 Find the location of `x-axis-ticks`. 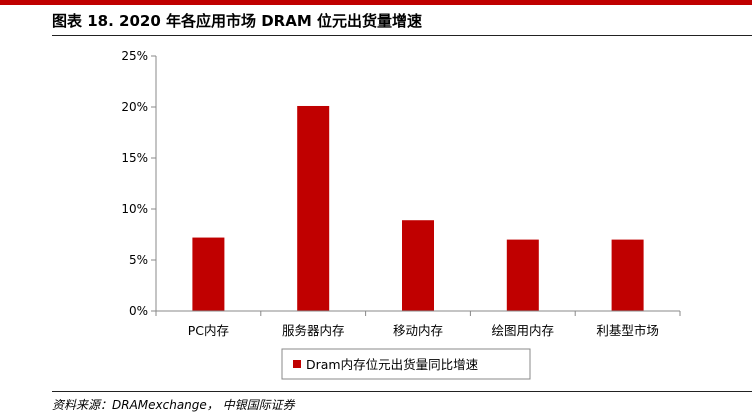

x-axis-ticks is located at coordinates (418, 313).